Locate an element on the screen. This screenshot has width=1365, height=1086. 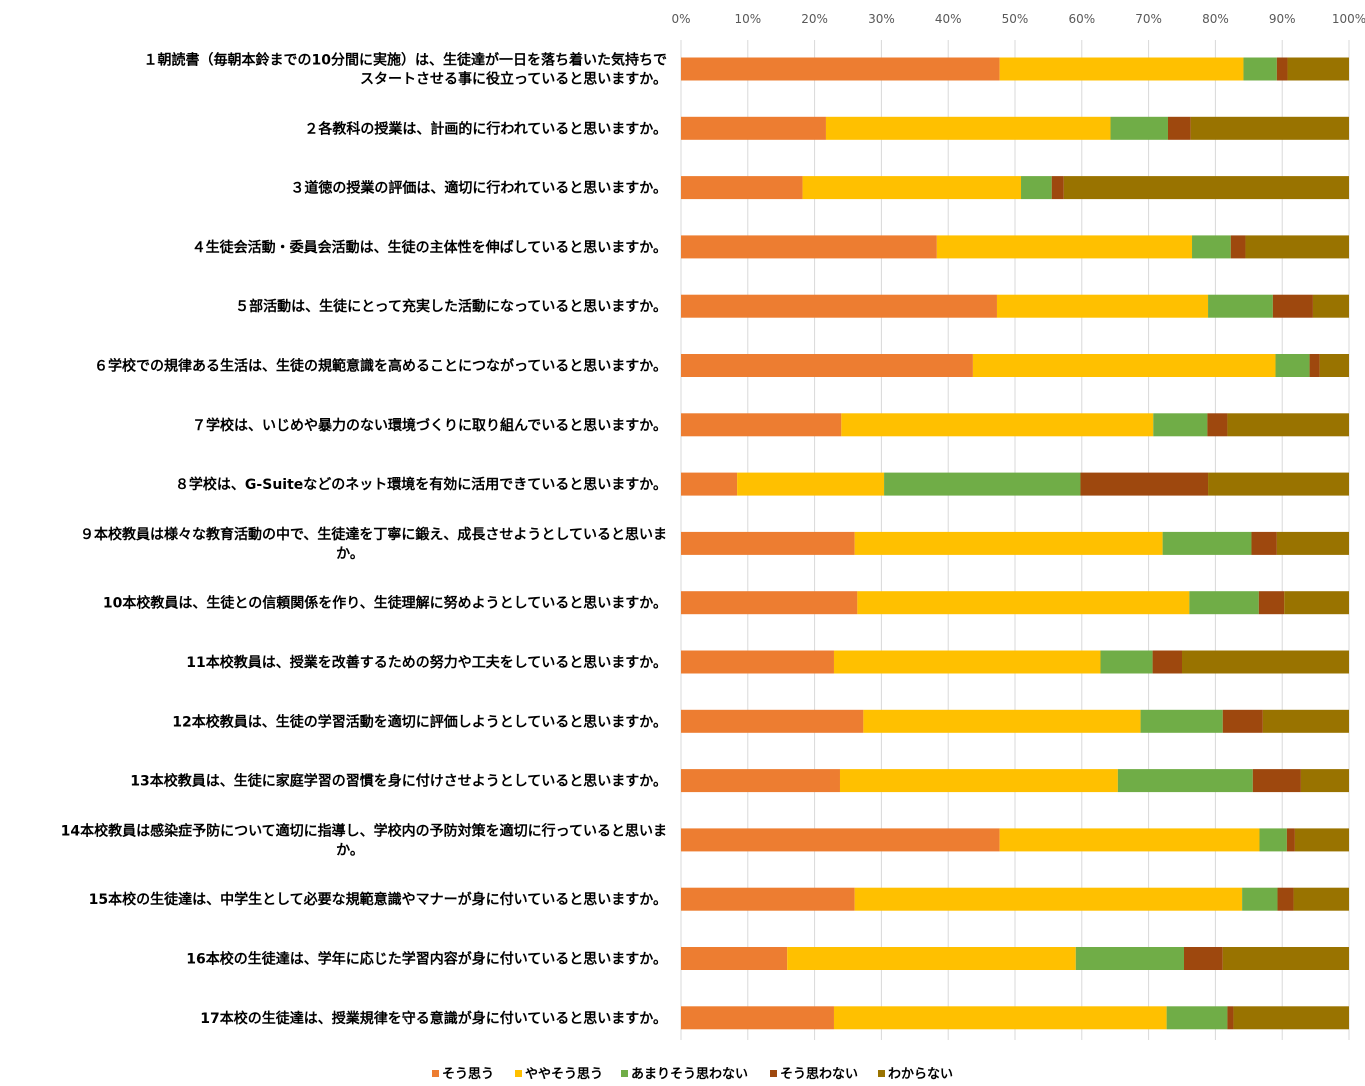
category-label: 17本校の生徒達は、授業規律を守る意識が身に付いていると思いますか。 is located at coordinates (433, 1018).